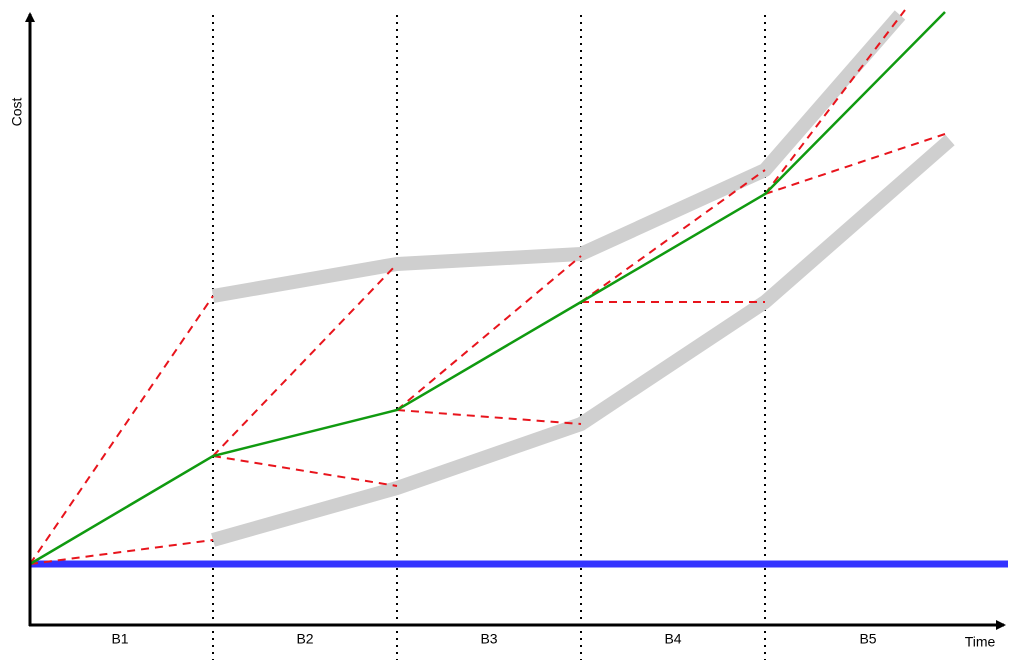 The image size is (1024, 660). What do you see at coordinates (672, 639) in the screenshot?
I see `segment-label: B4` at bounding box center [672, 639].